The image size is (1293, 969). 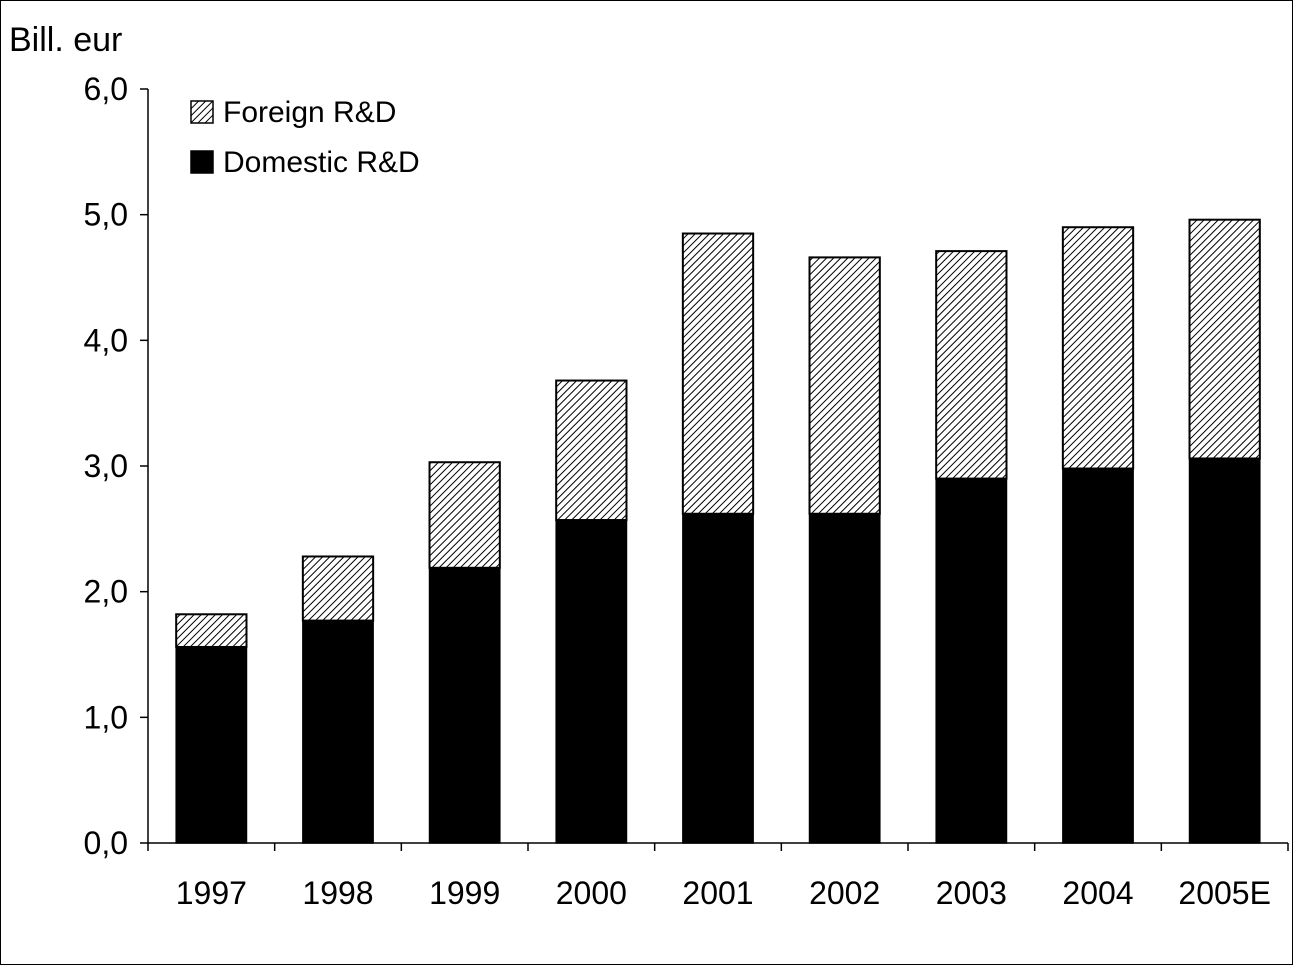 I want to click on x-tick-label: 2004, so click(x=1097, y=893).